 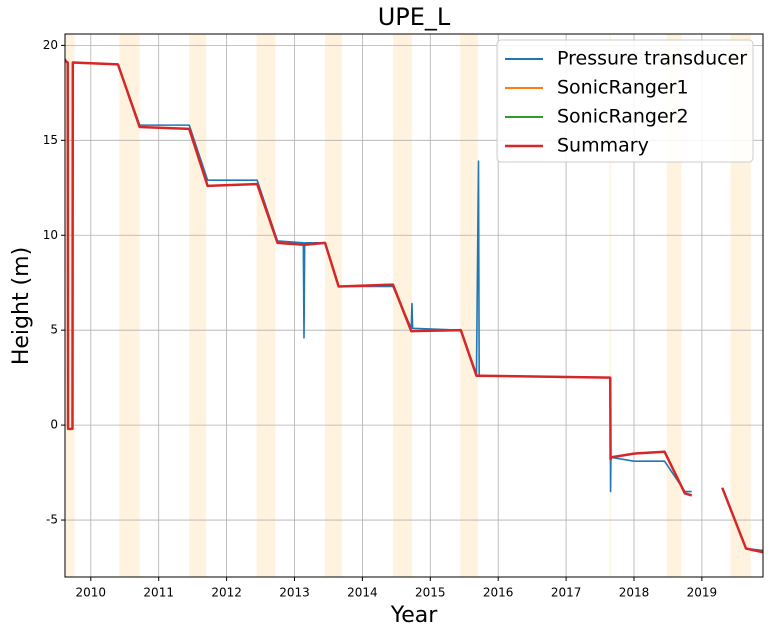 What do you see at coordinates (50, 140) in the screenshot?
I see `y-tick-label: 15` at bounding box center [50, 140].